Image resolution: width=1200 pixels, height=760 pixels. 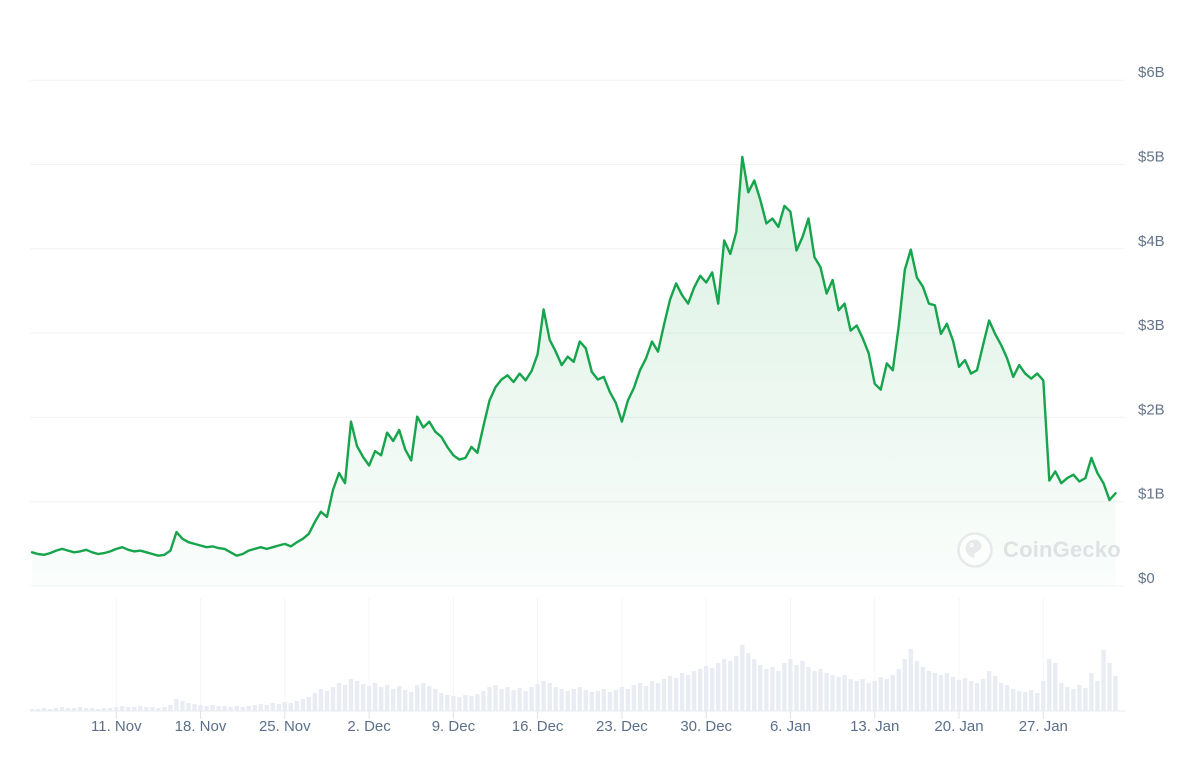 What do you see at coordinates (1151, 157) in the screenshot?
I see `y-axis-label: $5B` at bounding box center [1151, 157].